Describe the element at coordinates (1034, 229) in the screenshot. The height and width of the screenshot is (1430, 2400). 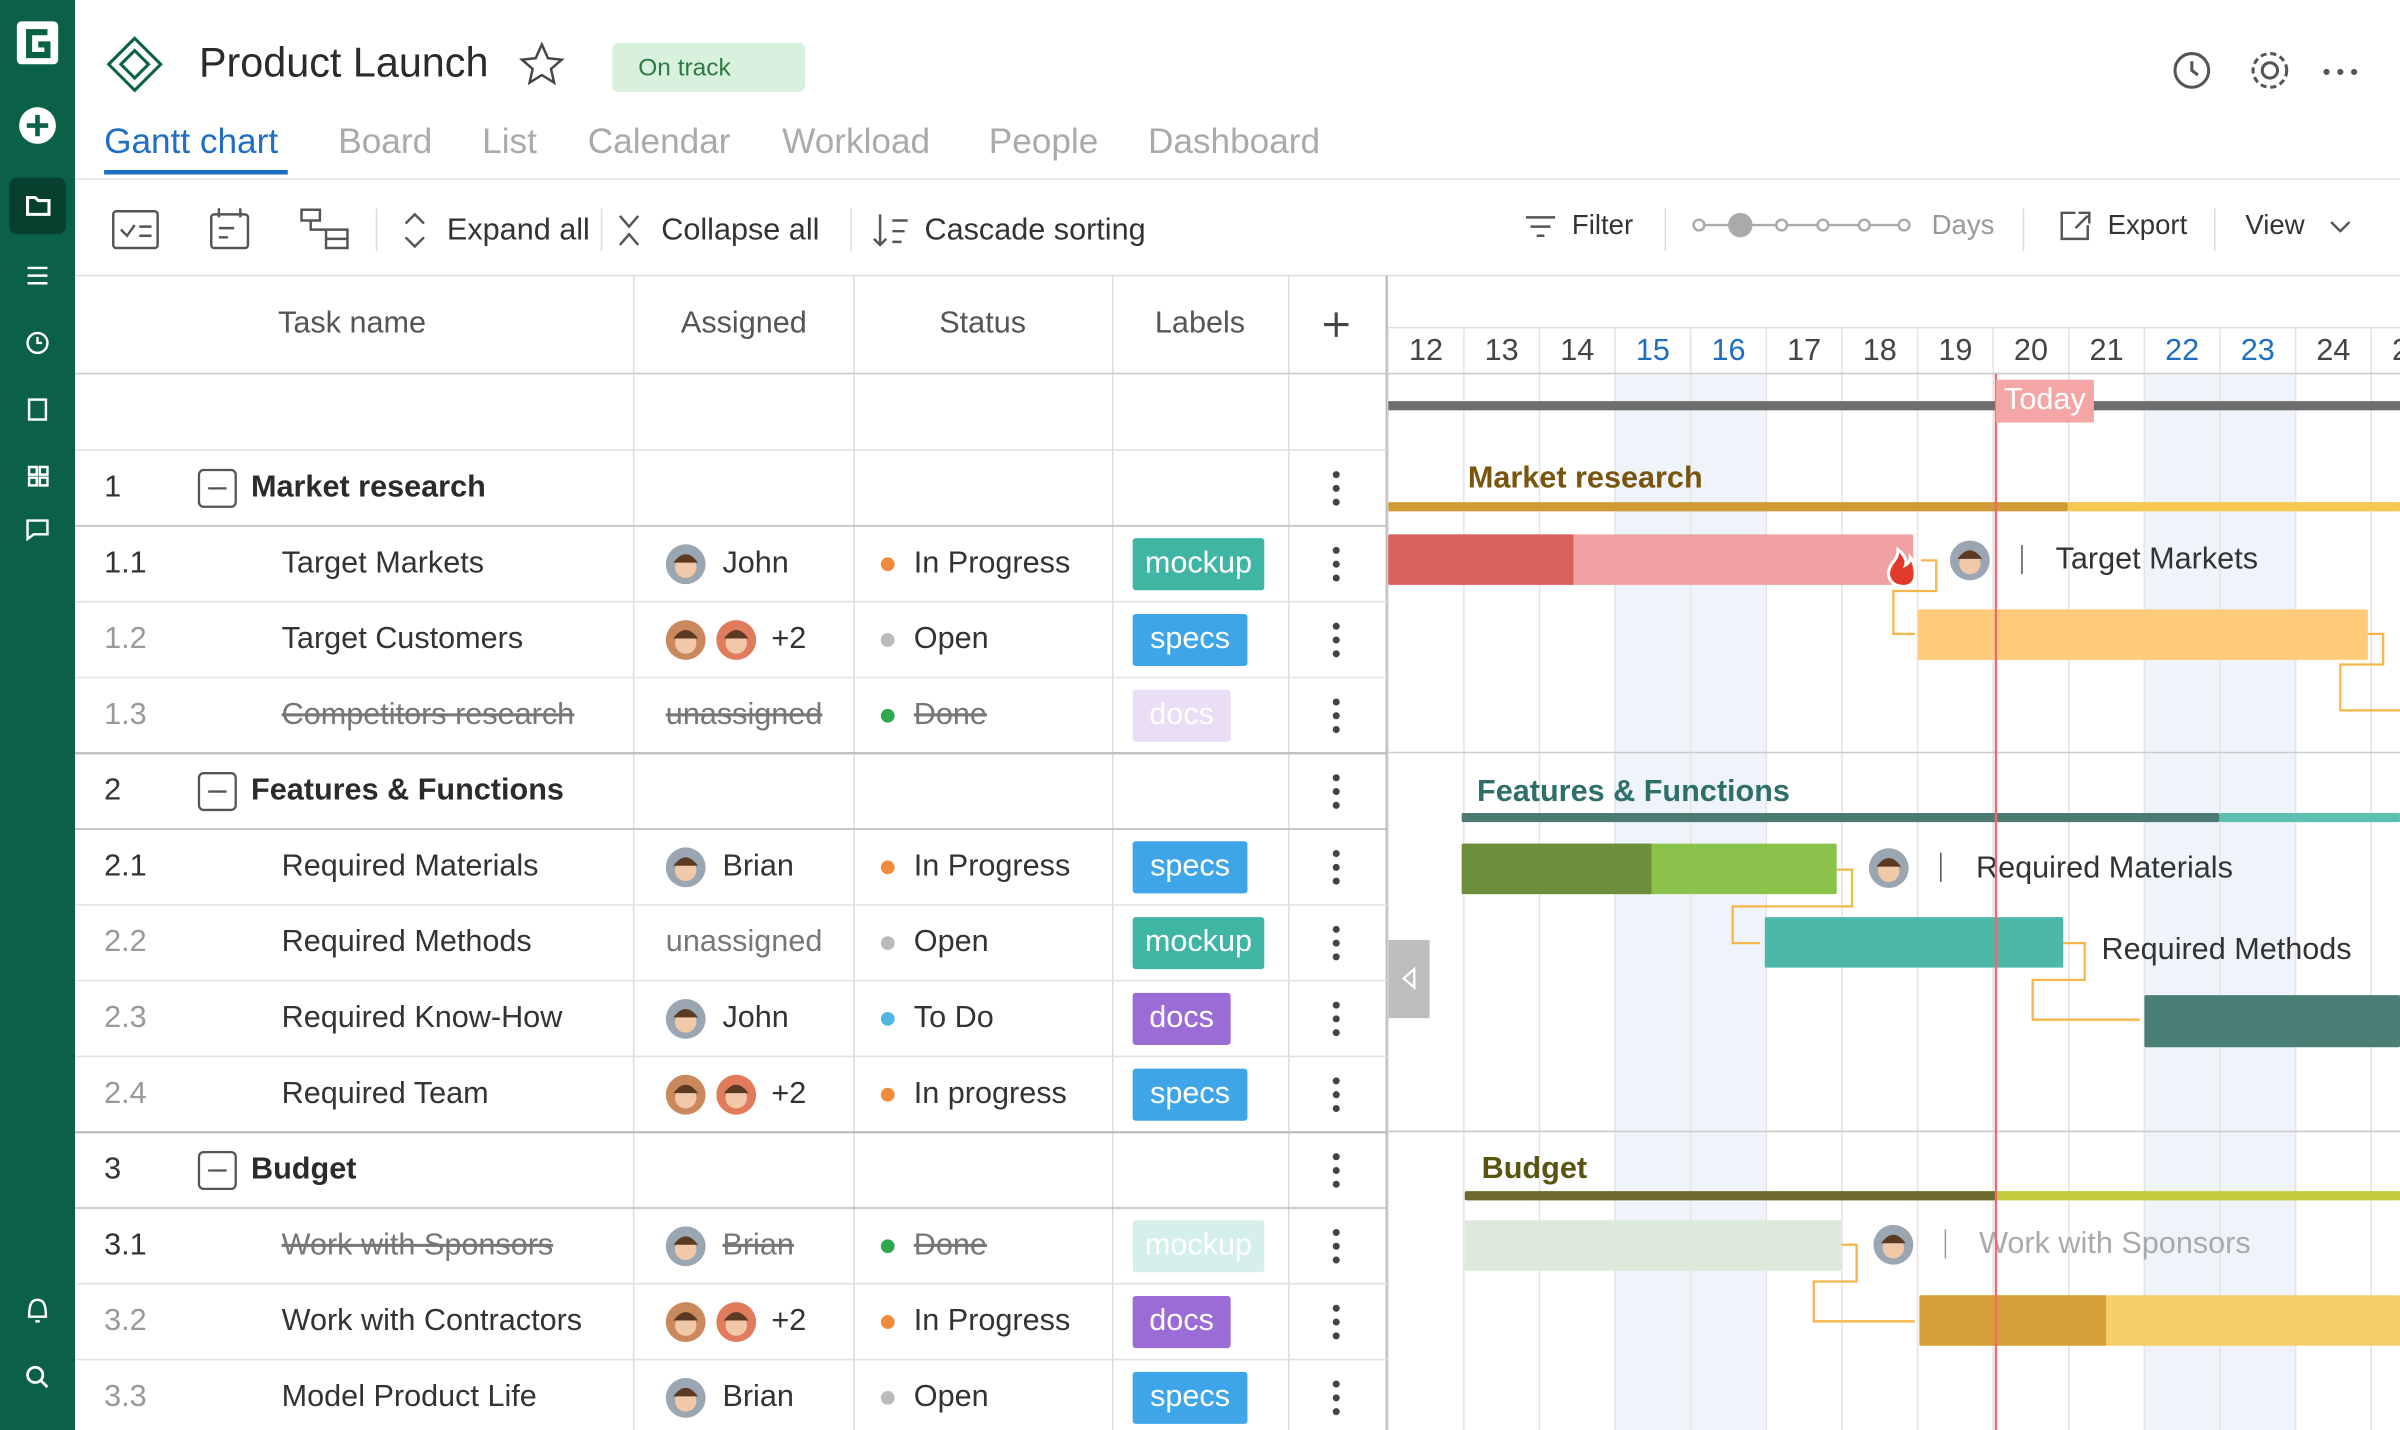
I see `toolbar-button: Cascade sorting` at that location.